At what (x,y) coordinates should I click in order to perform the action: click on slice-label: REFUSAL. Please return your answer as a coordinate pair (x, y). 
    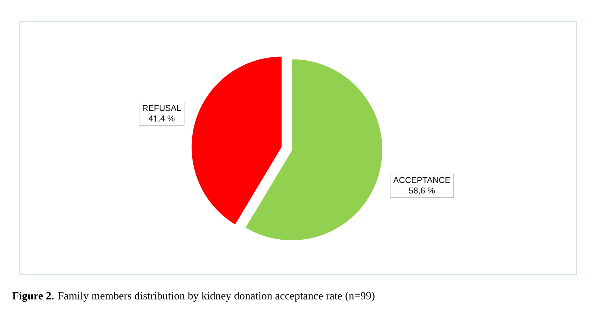
    Looking at the image, I should click on (162, 108).